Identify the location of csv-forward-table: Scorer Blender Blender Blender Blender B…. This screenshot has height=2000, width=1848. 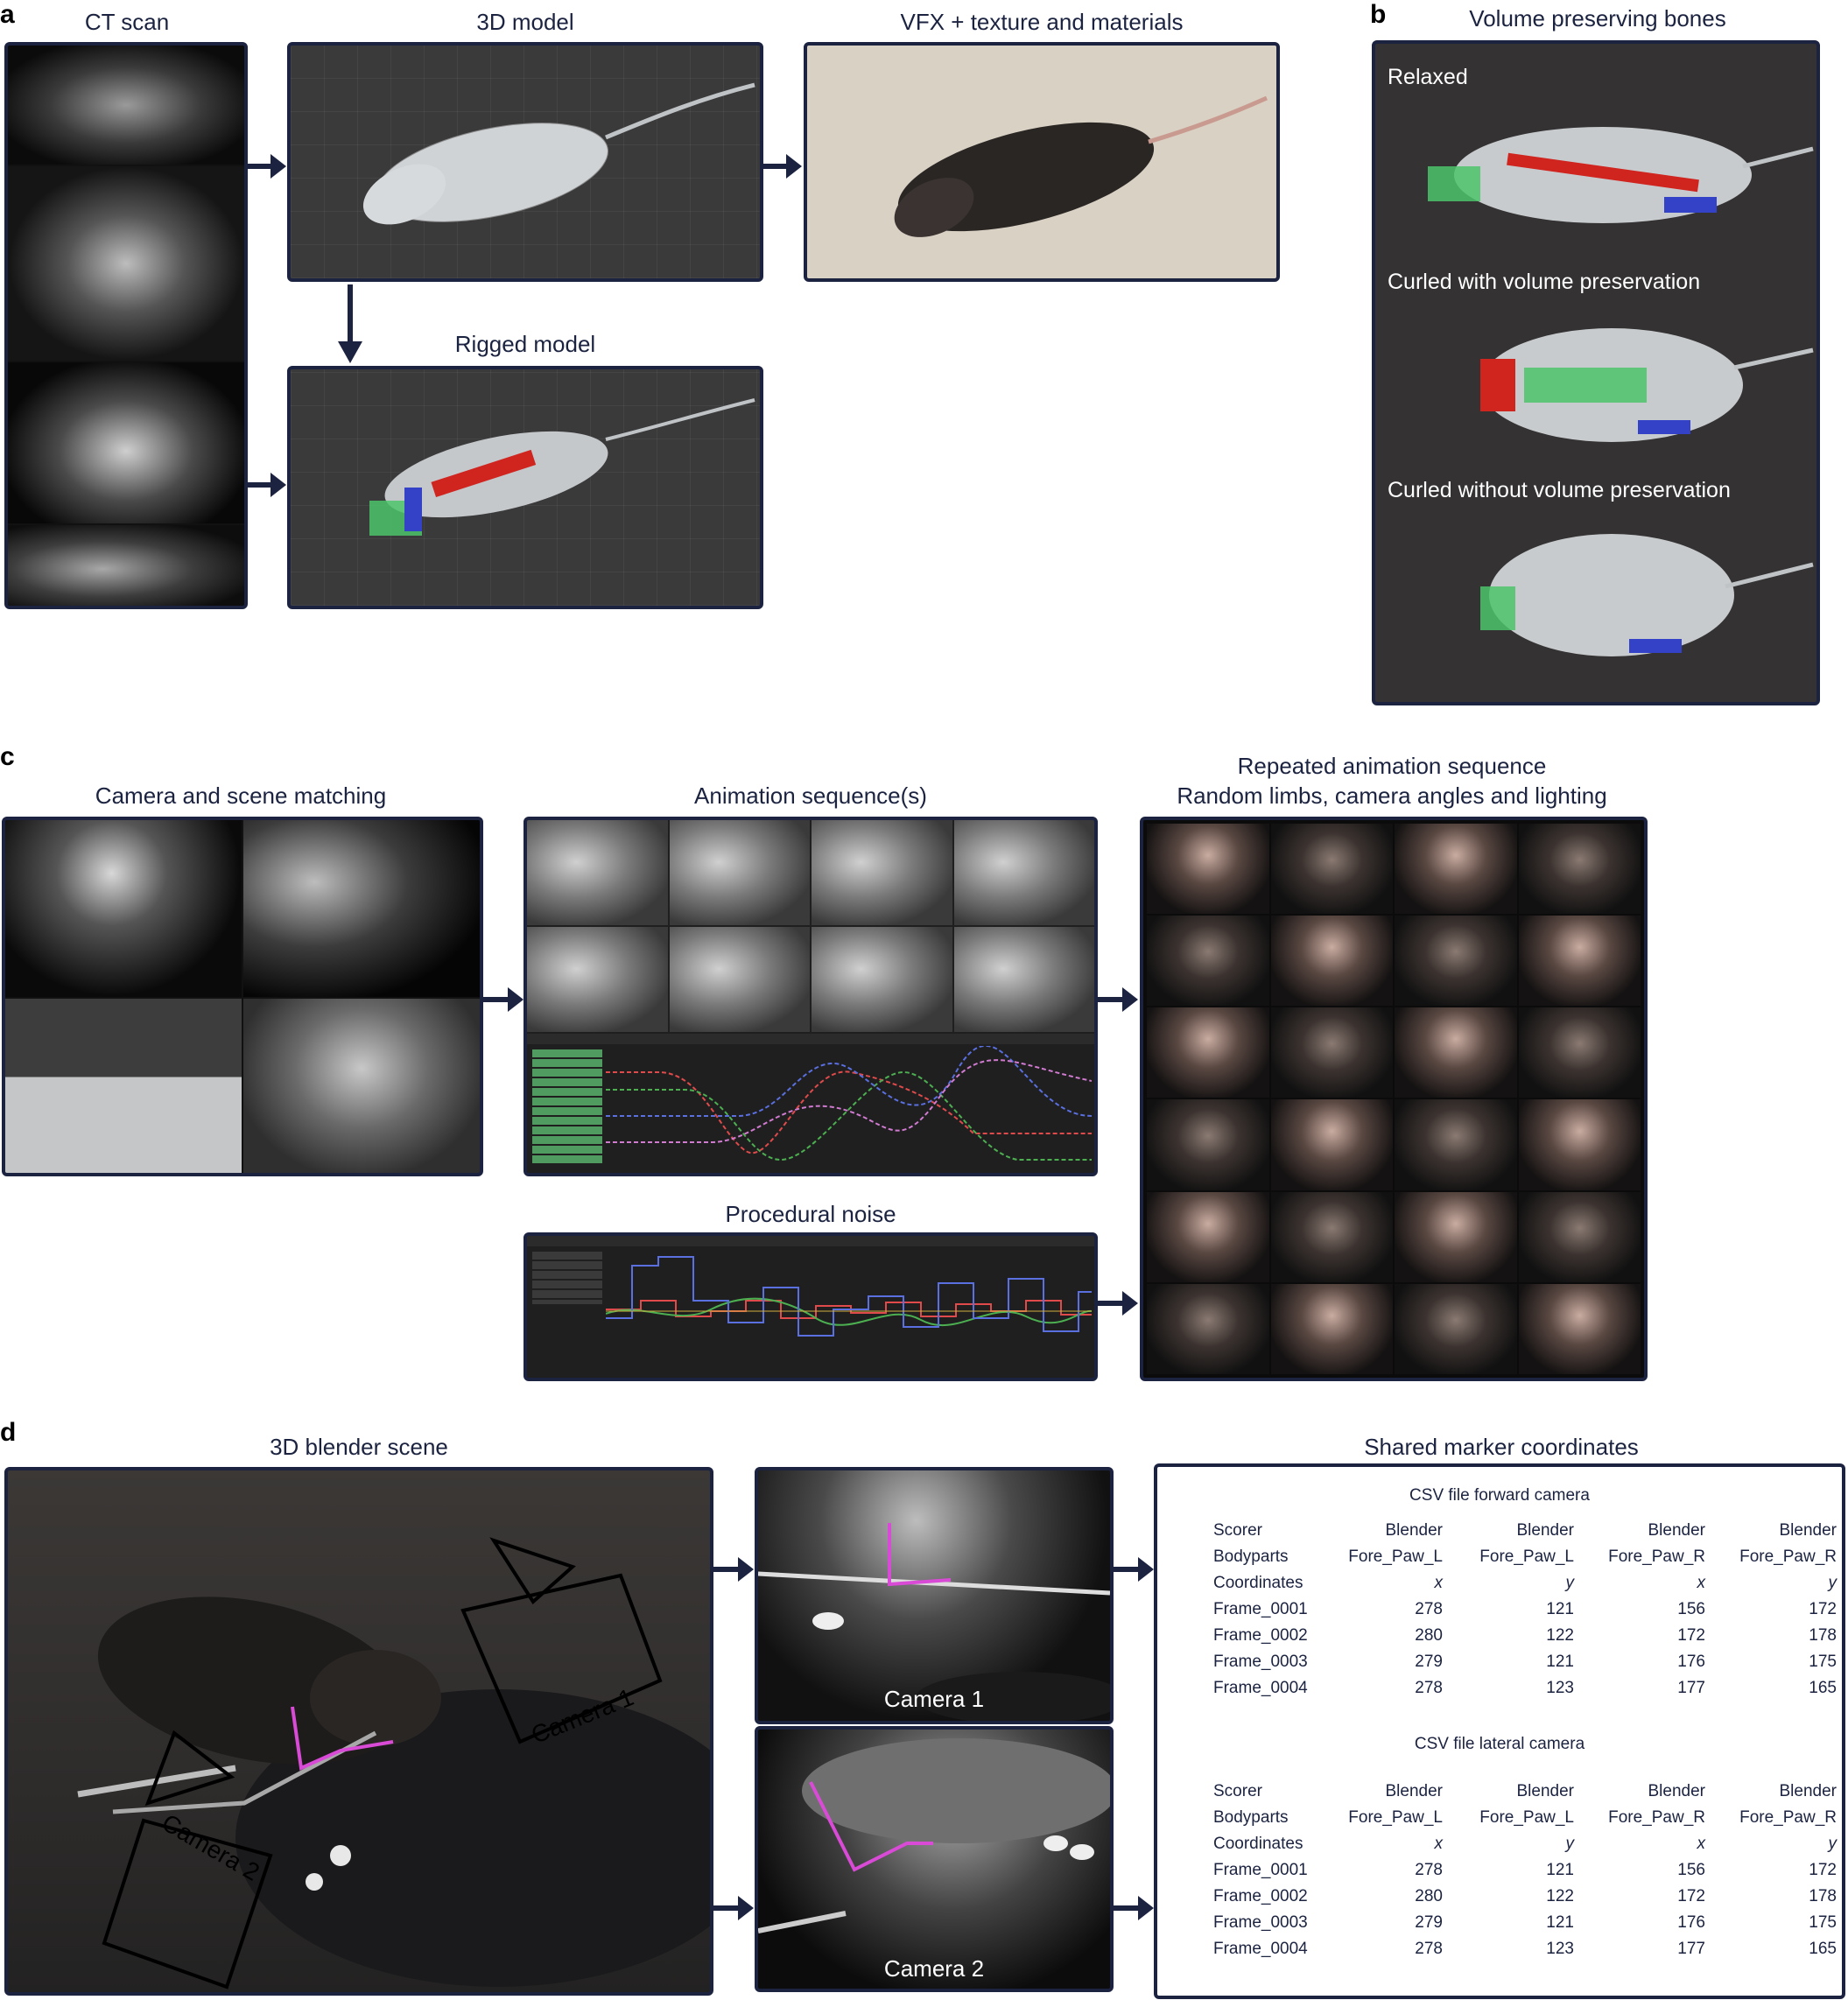
(1525, 1610).